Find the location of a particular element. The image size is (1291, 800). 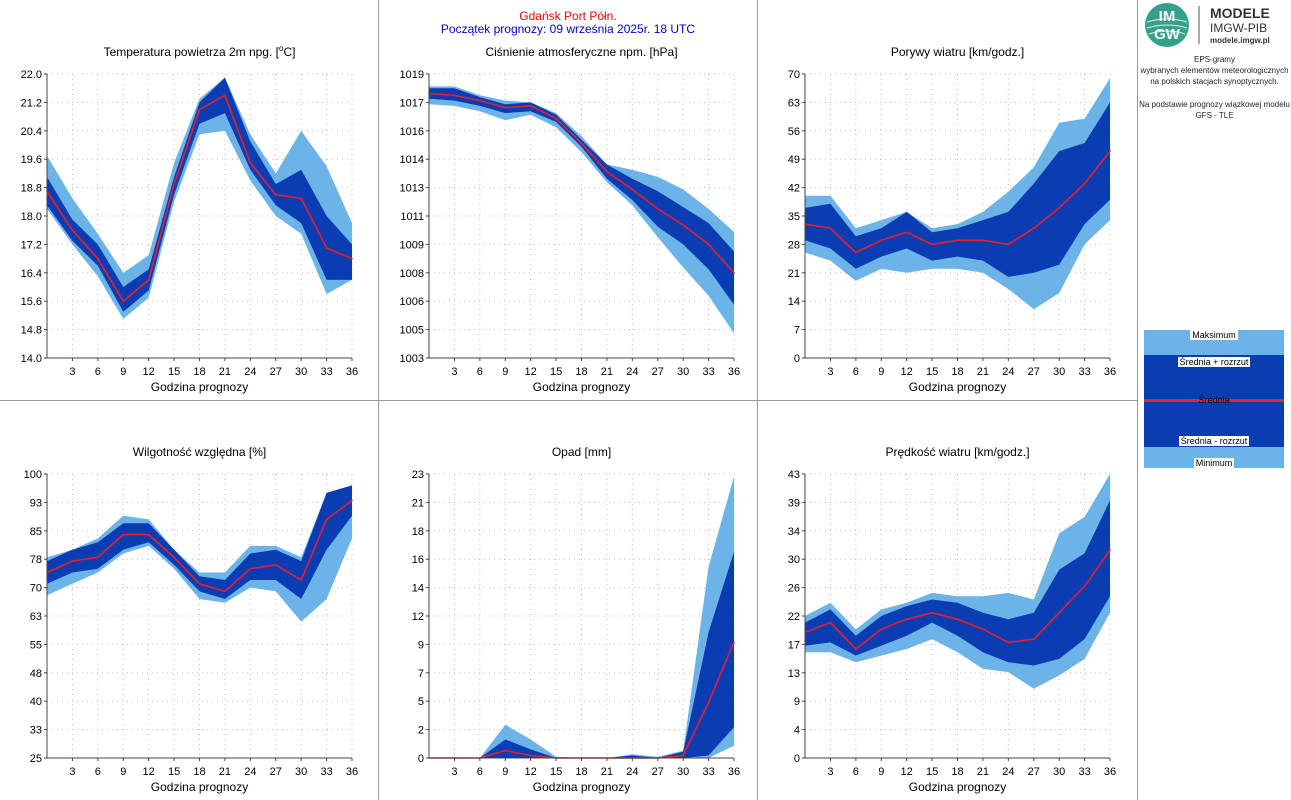

logo-line2: IMGW-PIB is located at coordinates (1238, 28).